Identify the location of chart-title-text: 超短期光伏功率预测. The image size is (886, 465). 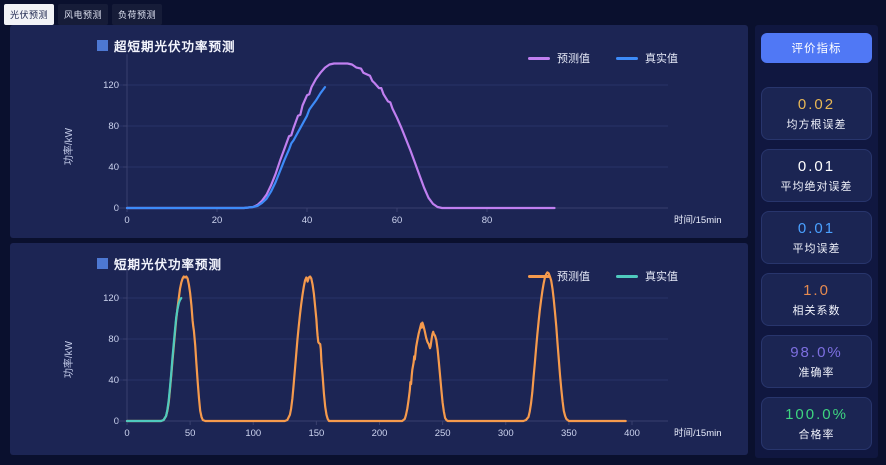
(175, 47).